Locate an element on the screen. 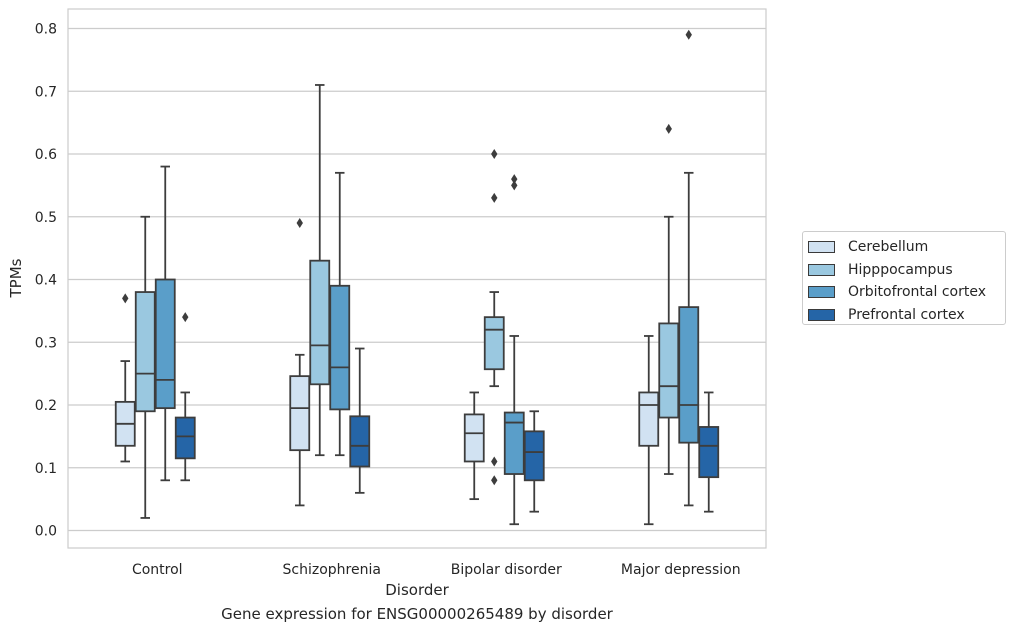 The image size is (1018, 634). y-tick-label: 0.8 is located at coordinates (46, 30).